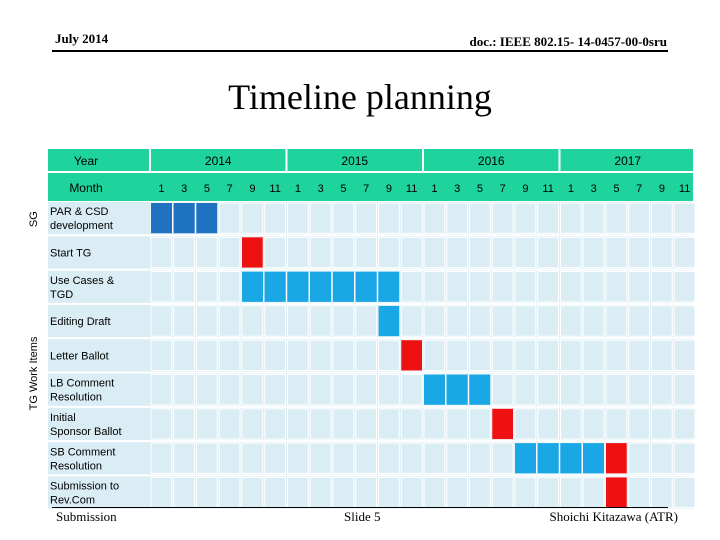 The image size is (720, 540). I want to click on gantt-bar-red, so click(616, 492).